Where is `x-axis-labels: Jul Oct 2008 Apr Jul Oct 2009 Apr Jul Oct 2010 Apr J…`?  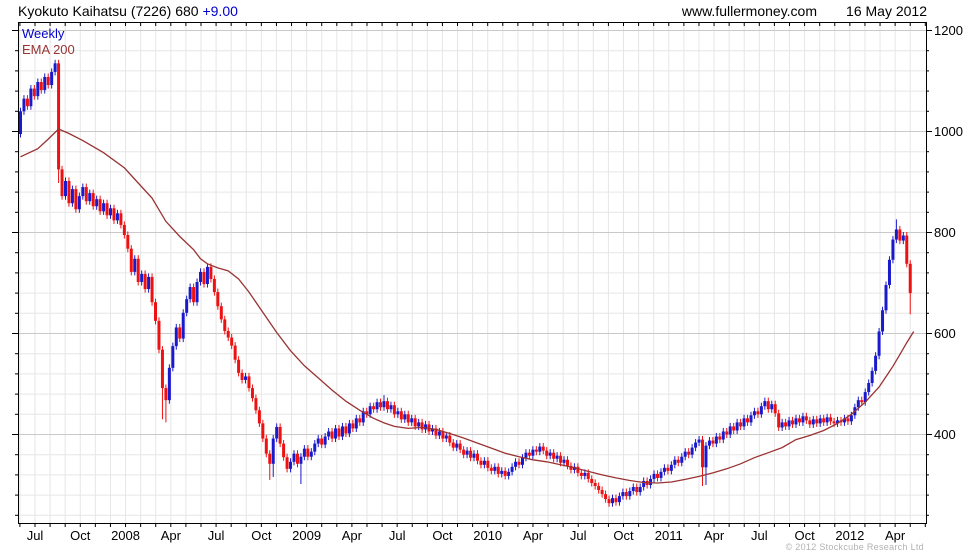 x-axis-labels: Jul Oct 2008 Apr Jul Oct 2009 Apr Jul Oct 2010 Apr J… is located at coordinates (466, 535).